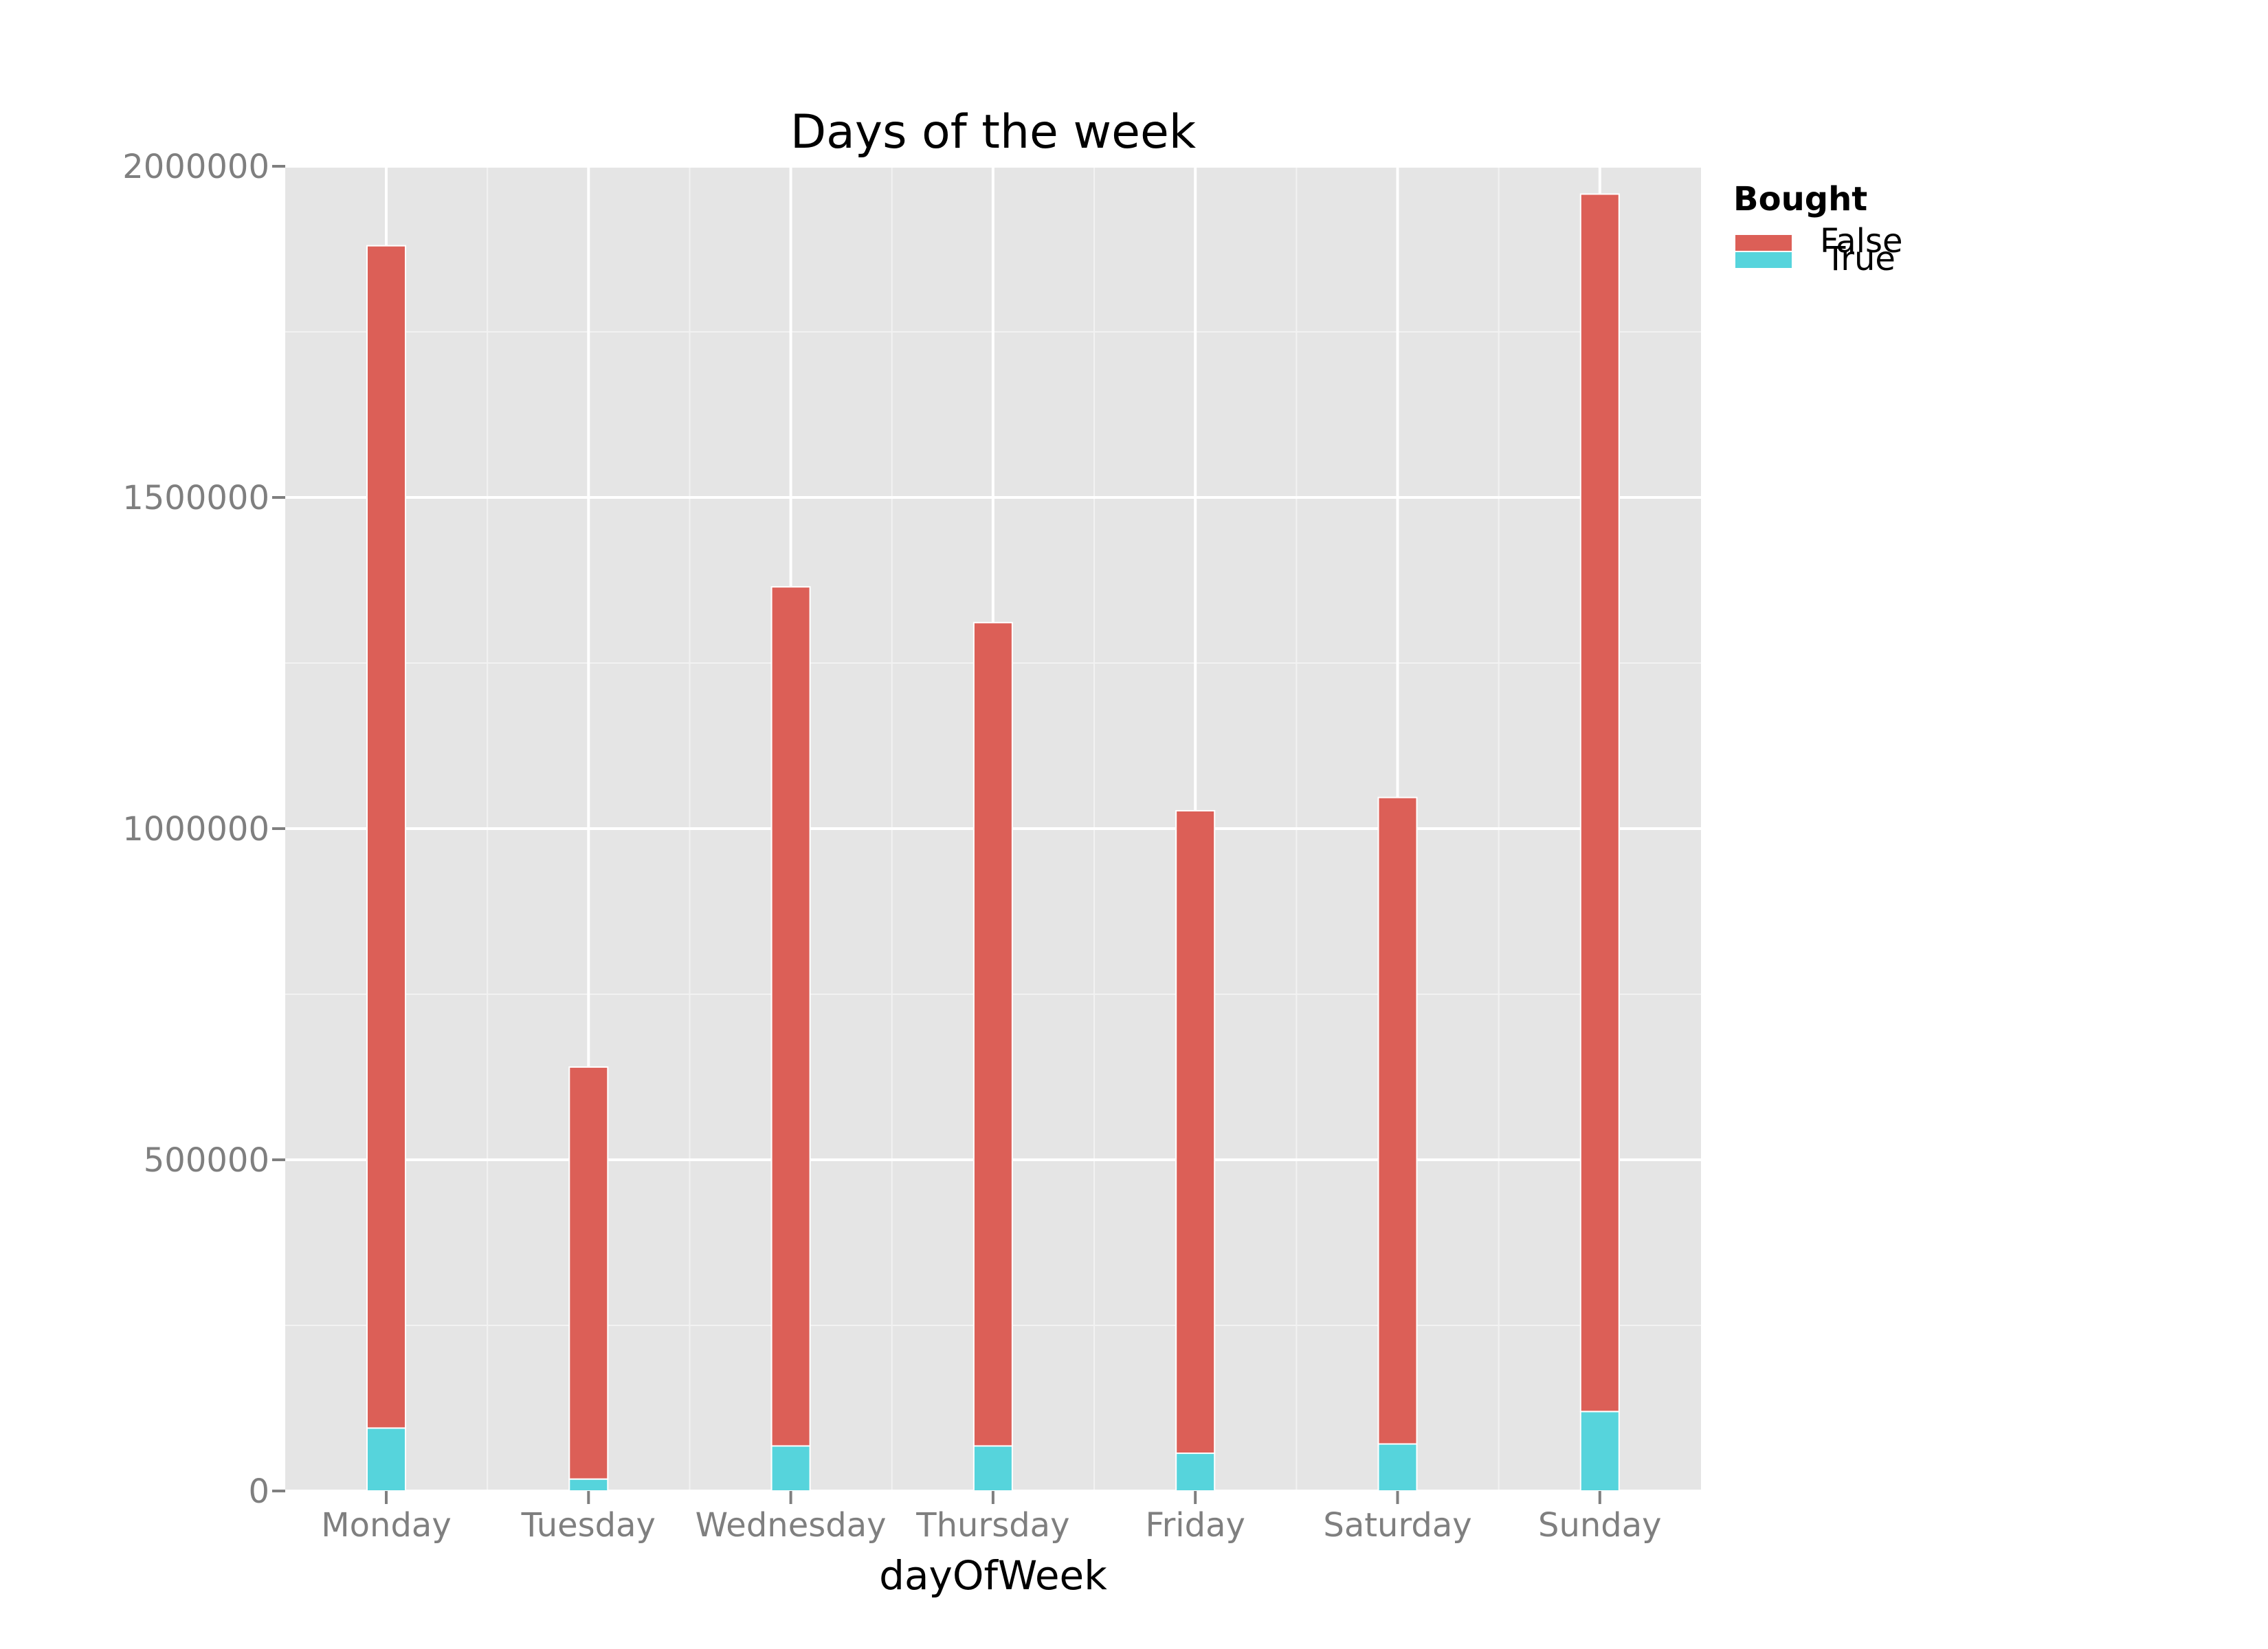 Image resolution: width=2268 pixels, height=1649 pixels. Describe the element at coordinates (386, 1525) in the screenshot. I see `x-tick-label-monday: Monday` at that location.